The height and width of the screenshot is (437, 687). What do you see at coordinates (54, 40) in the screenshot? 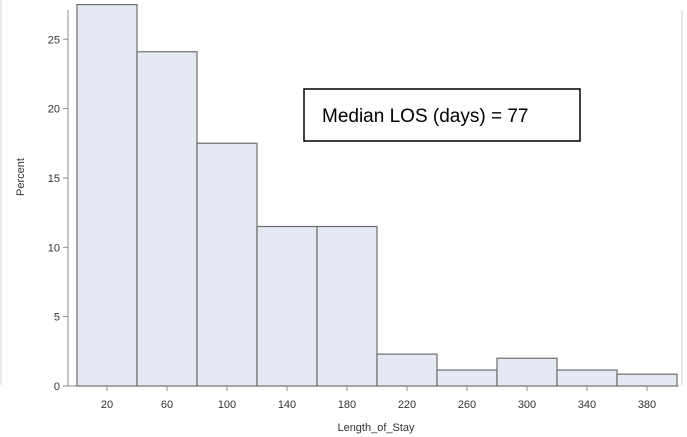
I see `y-tick-label: 25` at bounding box center [54, 40].